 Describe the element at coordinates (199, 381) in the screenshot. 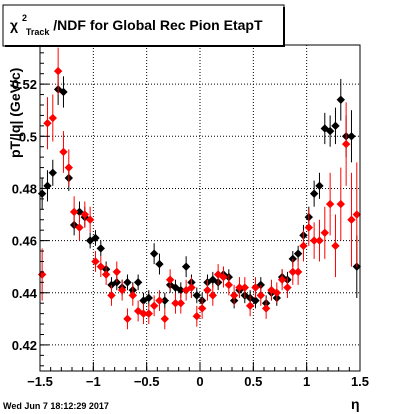

I see `x-tick-label: 0` at that location.